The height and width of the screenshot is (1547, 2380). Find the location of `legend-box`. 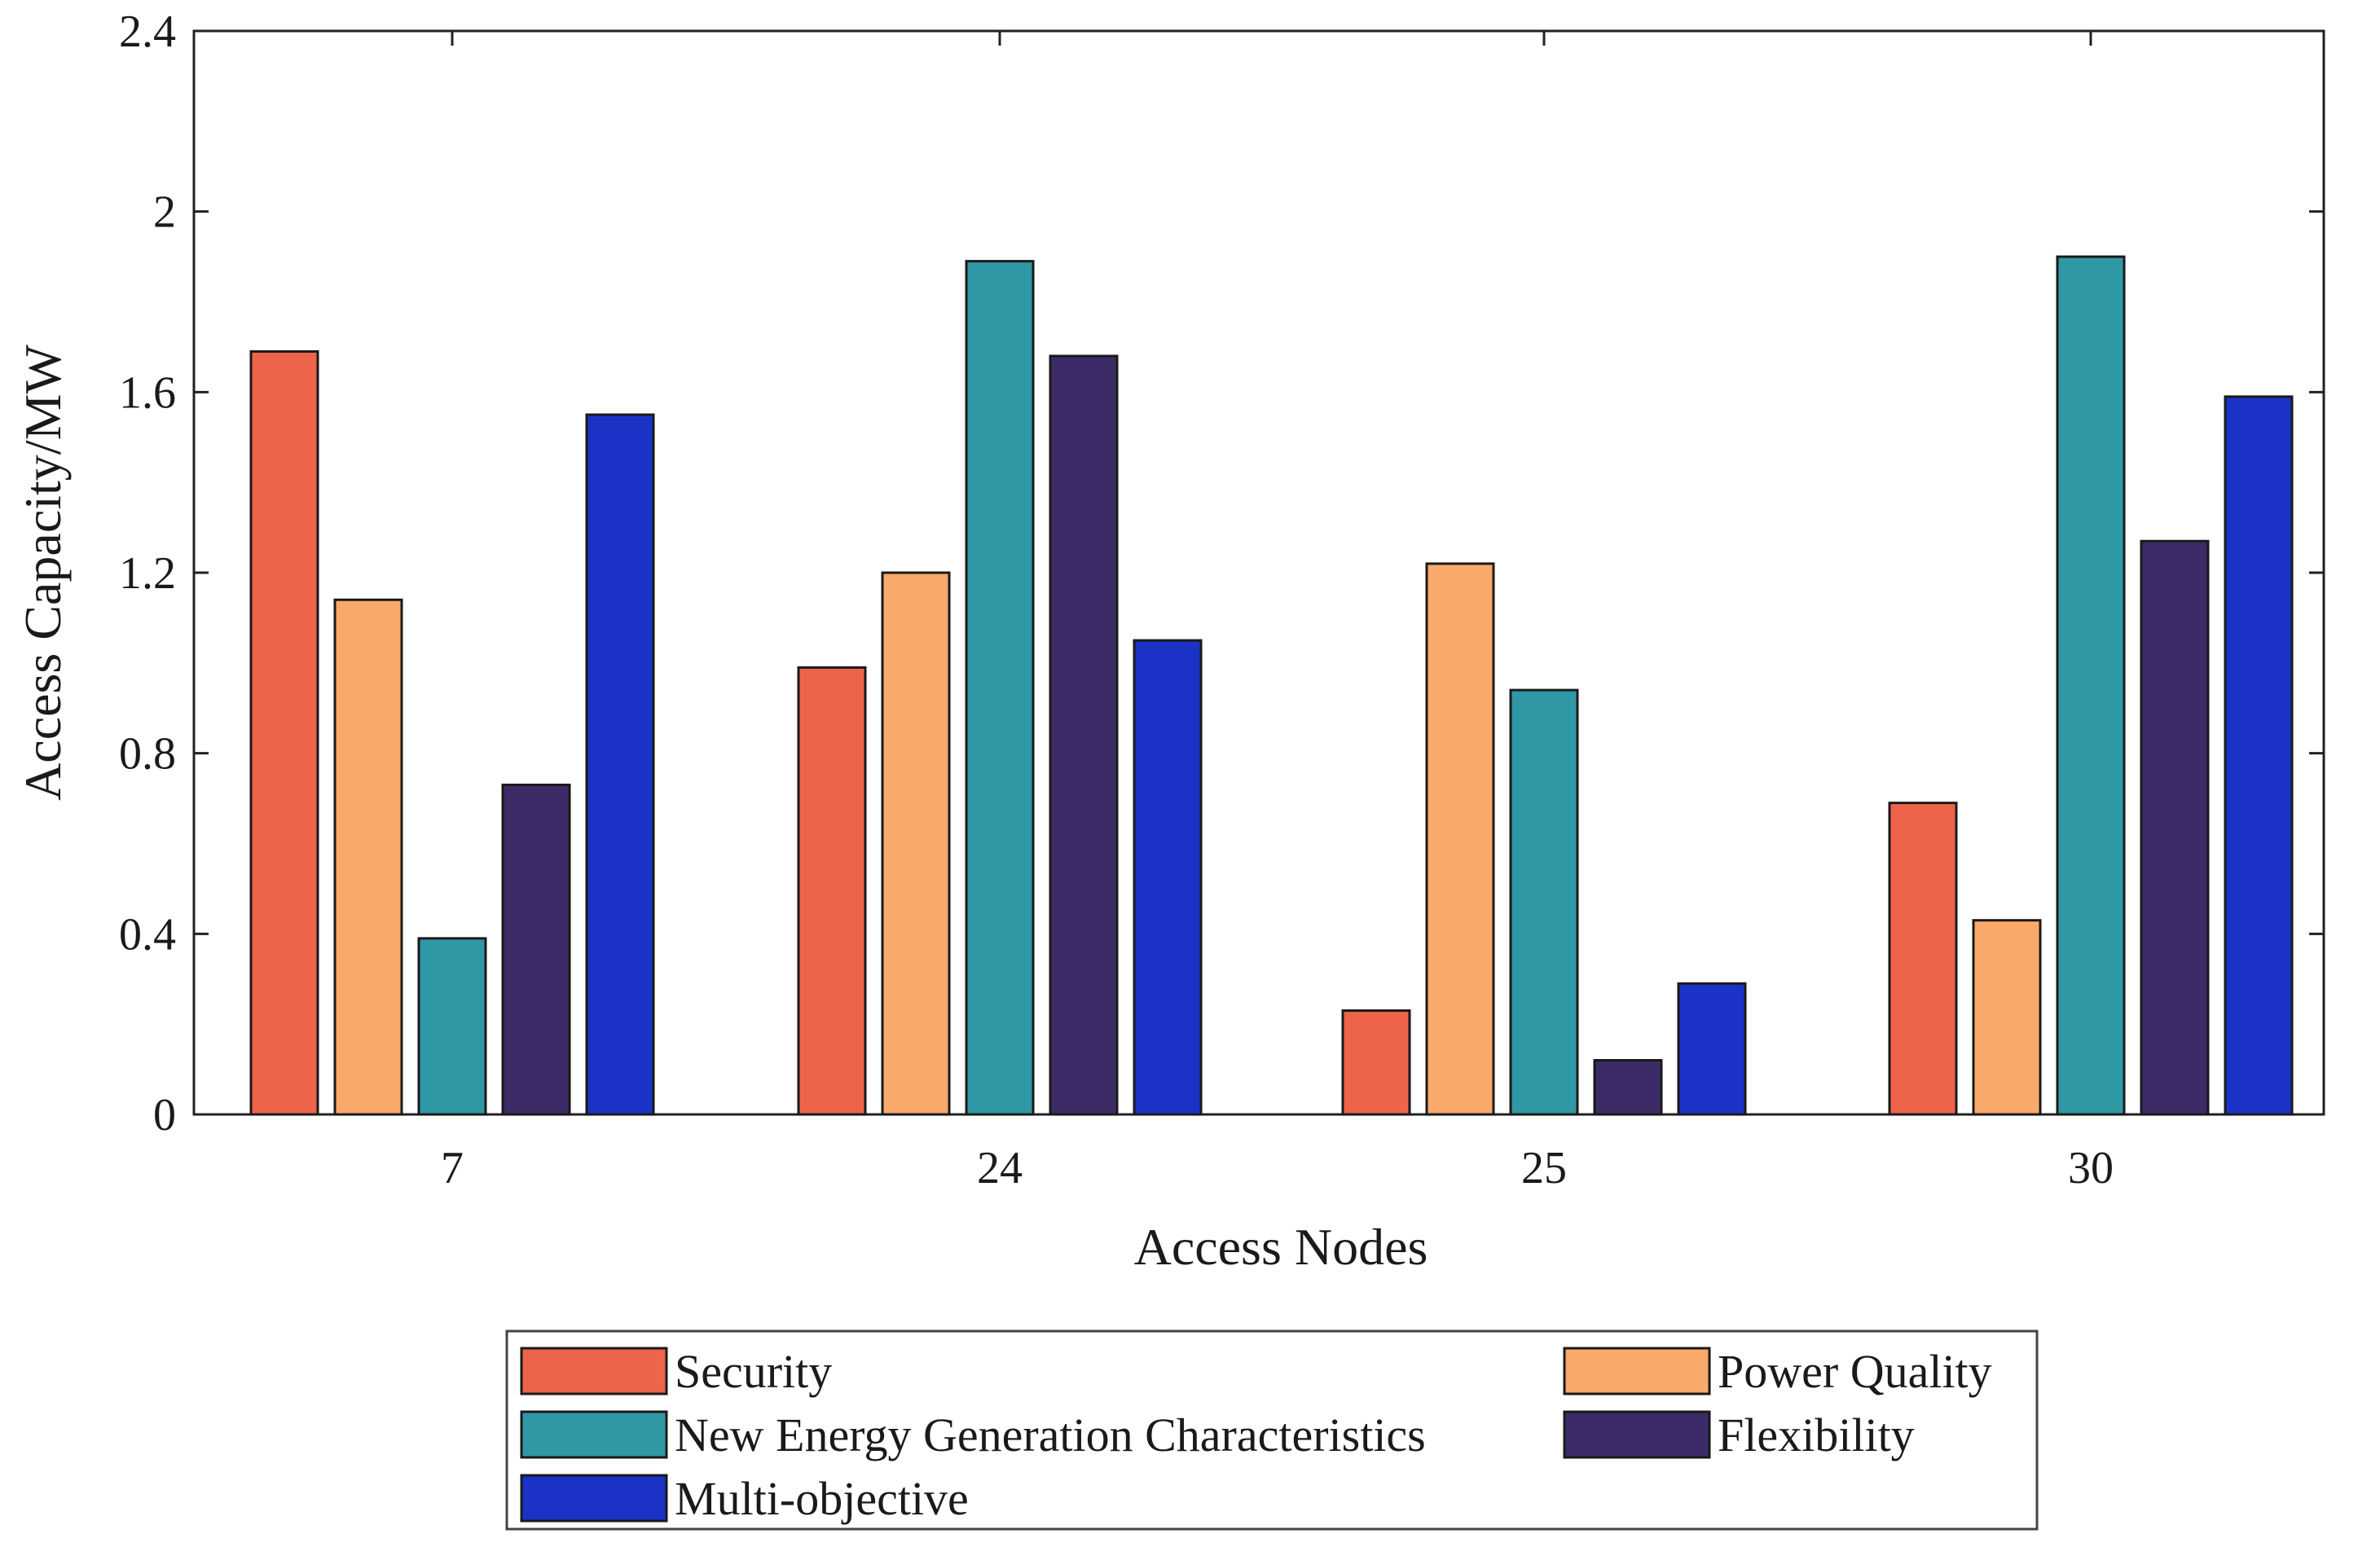

legend-box is located at coordinates (1272, 1430).